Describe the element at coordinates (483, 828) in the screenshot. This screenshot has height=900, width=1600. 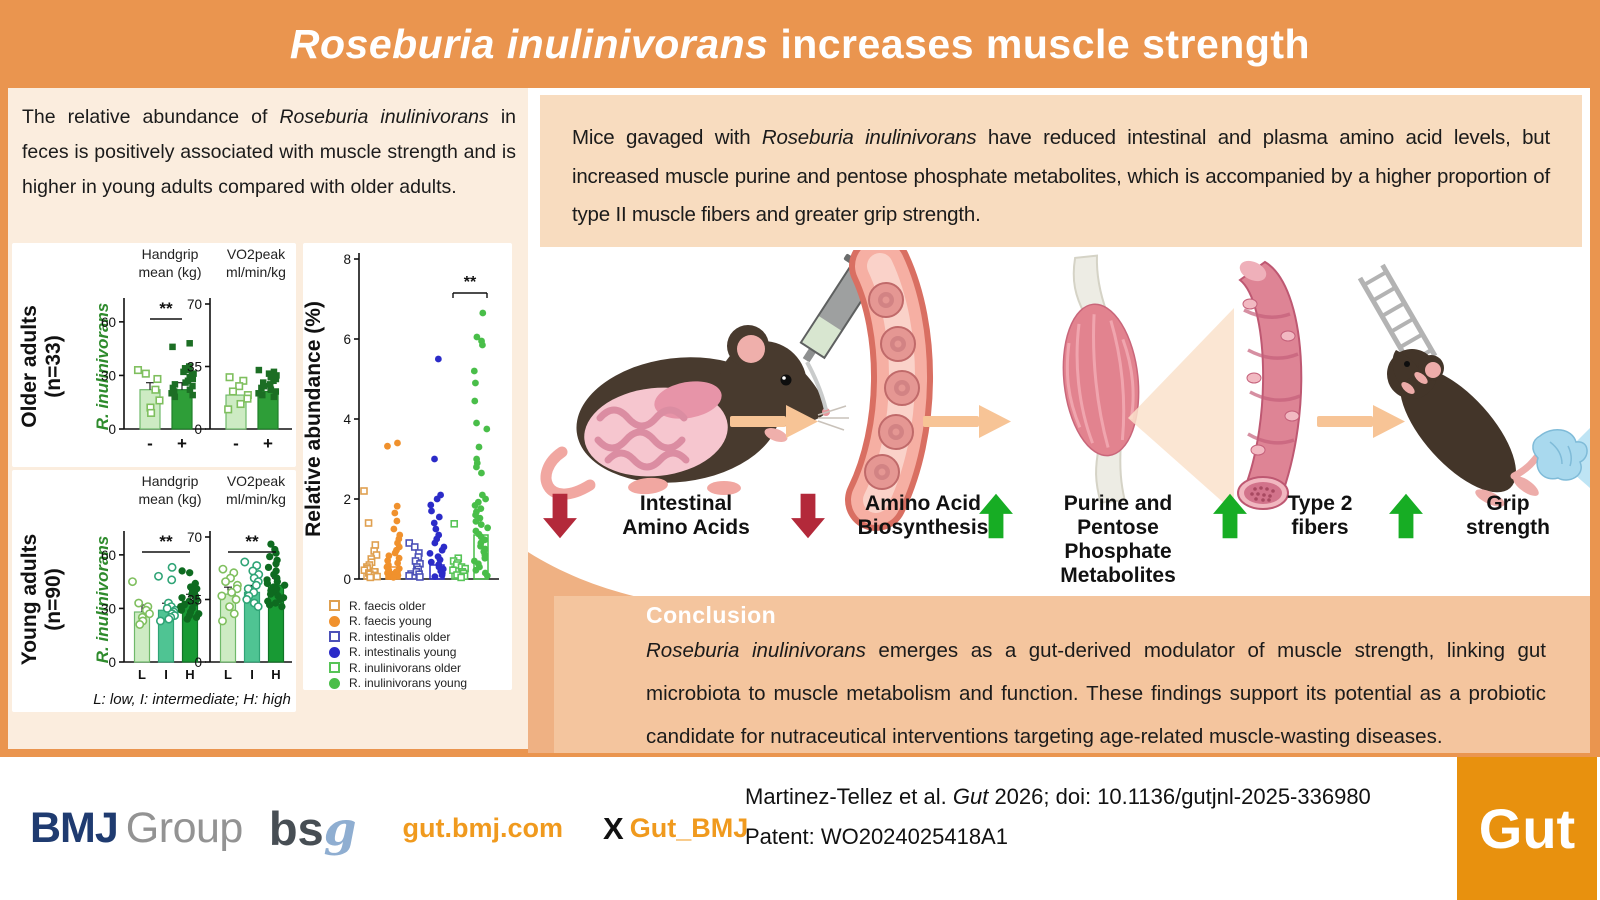
I see `journal-website-link: gut.bmj.com` at that location.